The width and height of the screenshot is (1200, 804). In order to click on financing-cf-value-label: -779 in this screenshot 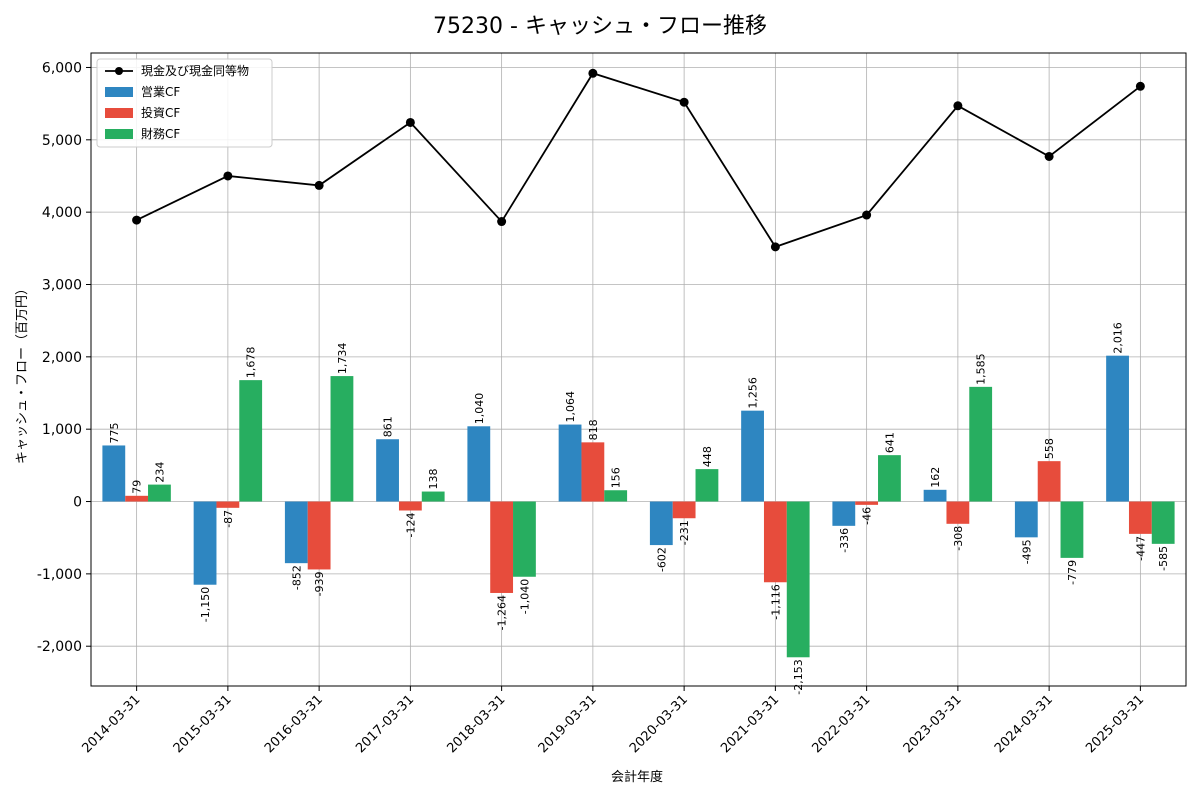, I will do `click(1072, 572)`.